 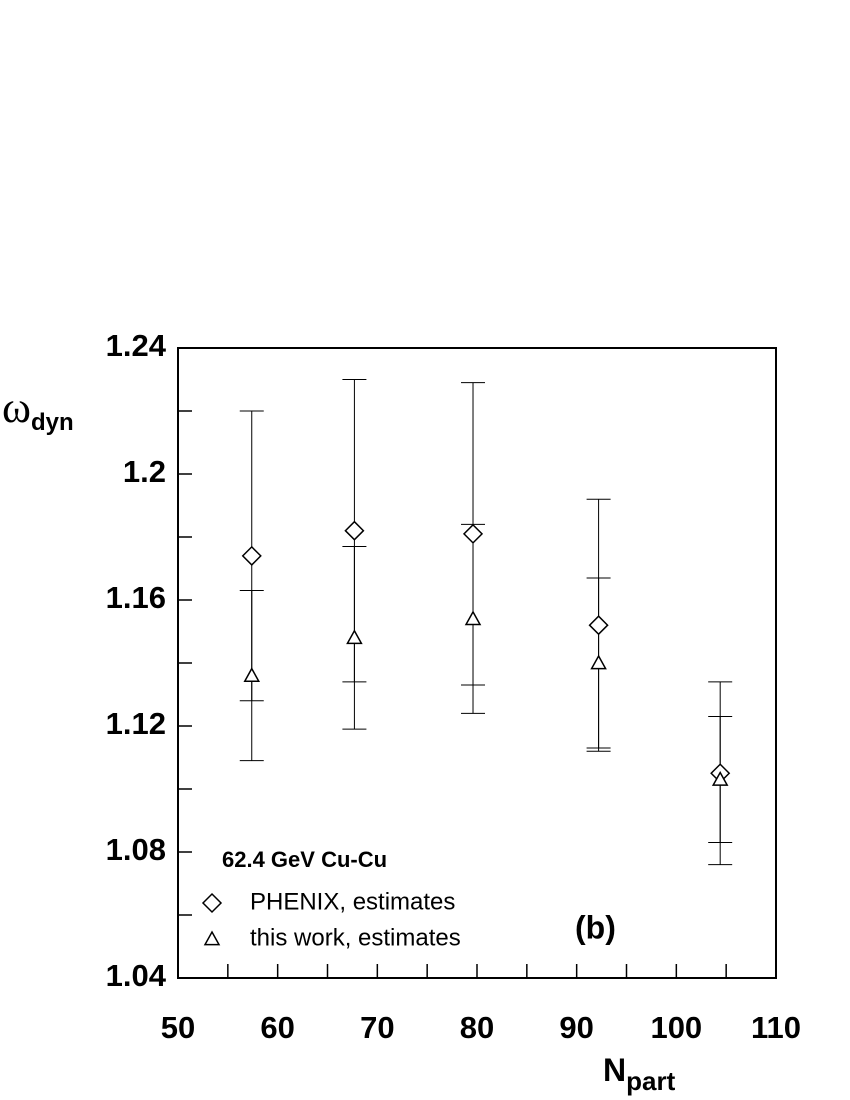 What do you see at coordinates (477, 1027) in the screenshot?
I see `x-tick-label: 80` at bounding box center [477, 1027].